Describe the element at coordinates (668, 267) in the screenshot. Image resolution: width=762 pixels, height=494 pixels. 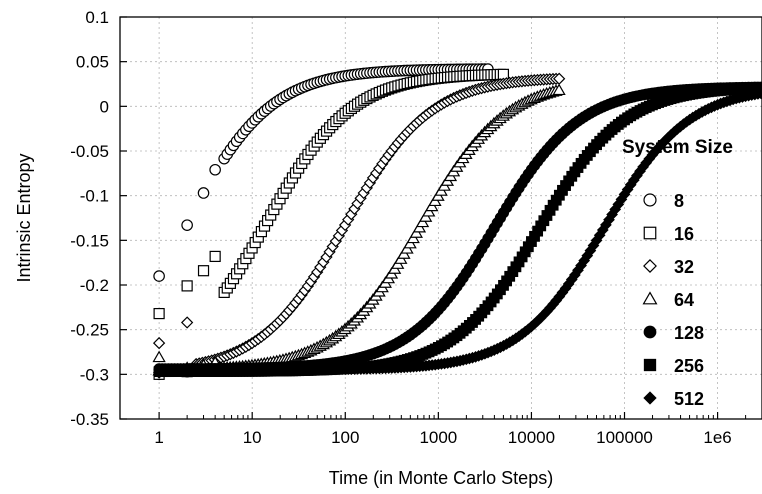
I see `legend-item: 32` at that location.